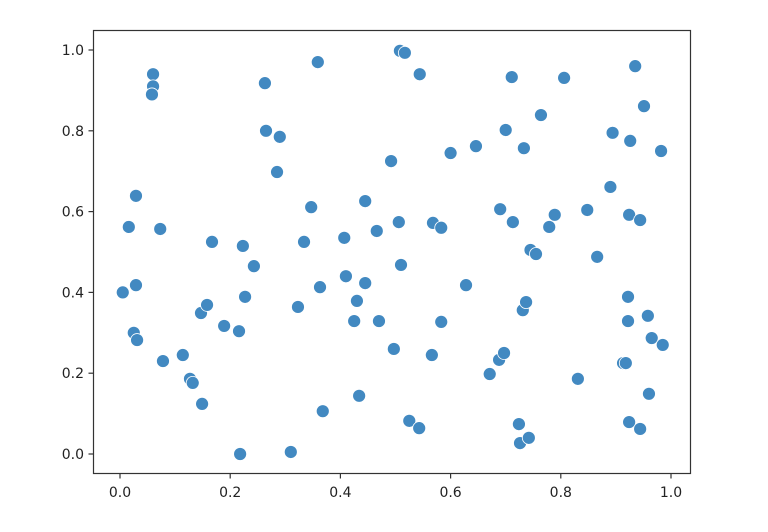 The image size is (768, 532). Describe the element at coordinates (230, 493) in the screenshot. I see `x-tick-label: 0.2` at that location.